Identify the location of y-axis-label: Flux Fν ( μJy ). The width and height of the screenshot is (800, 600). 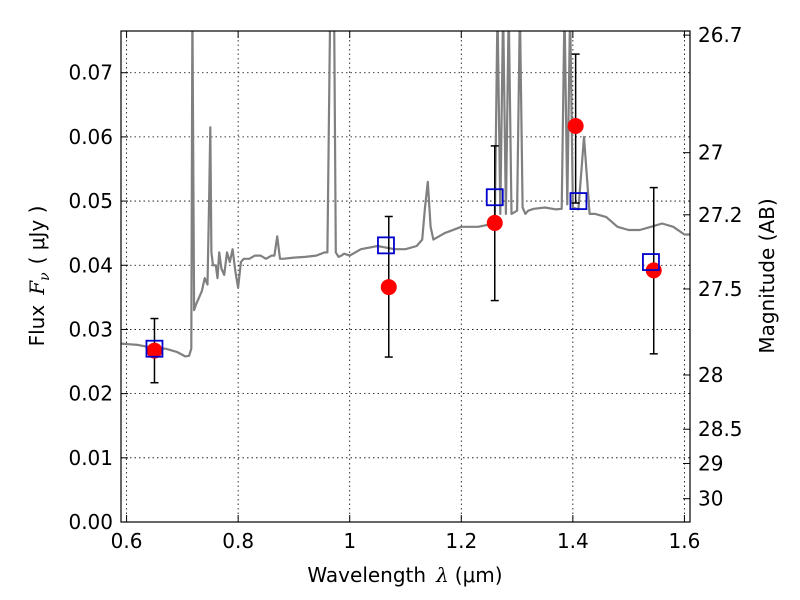
(39, 276).